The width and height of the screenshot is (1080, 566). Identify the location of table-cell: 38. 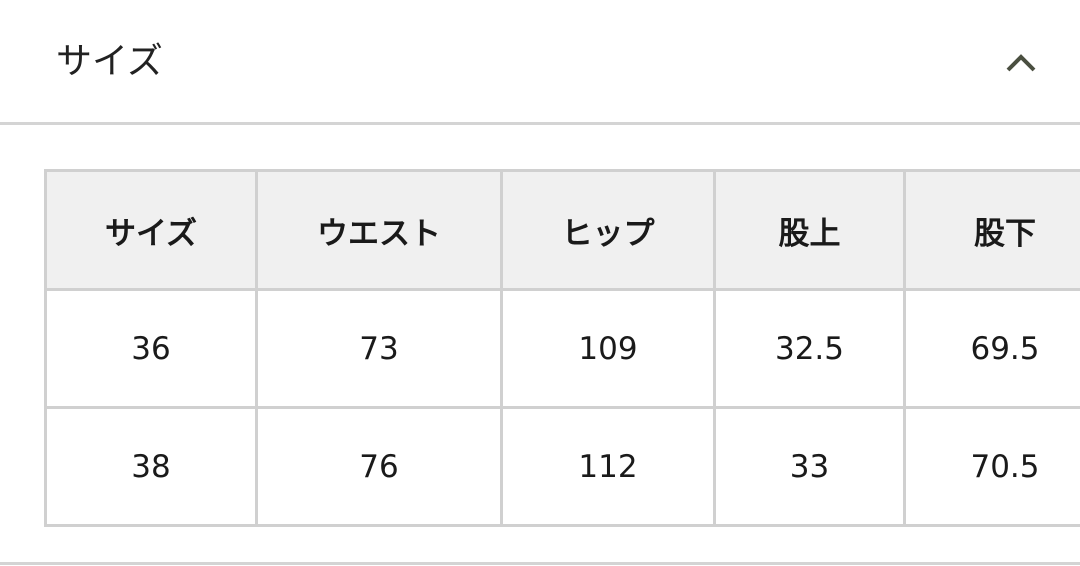
(151, 466).